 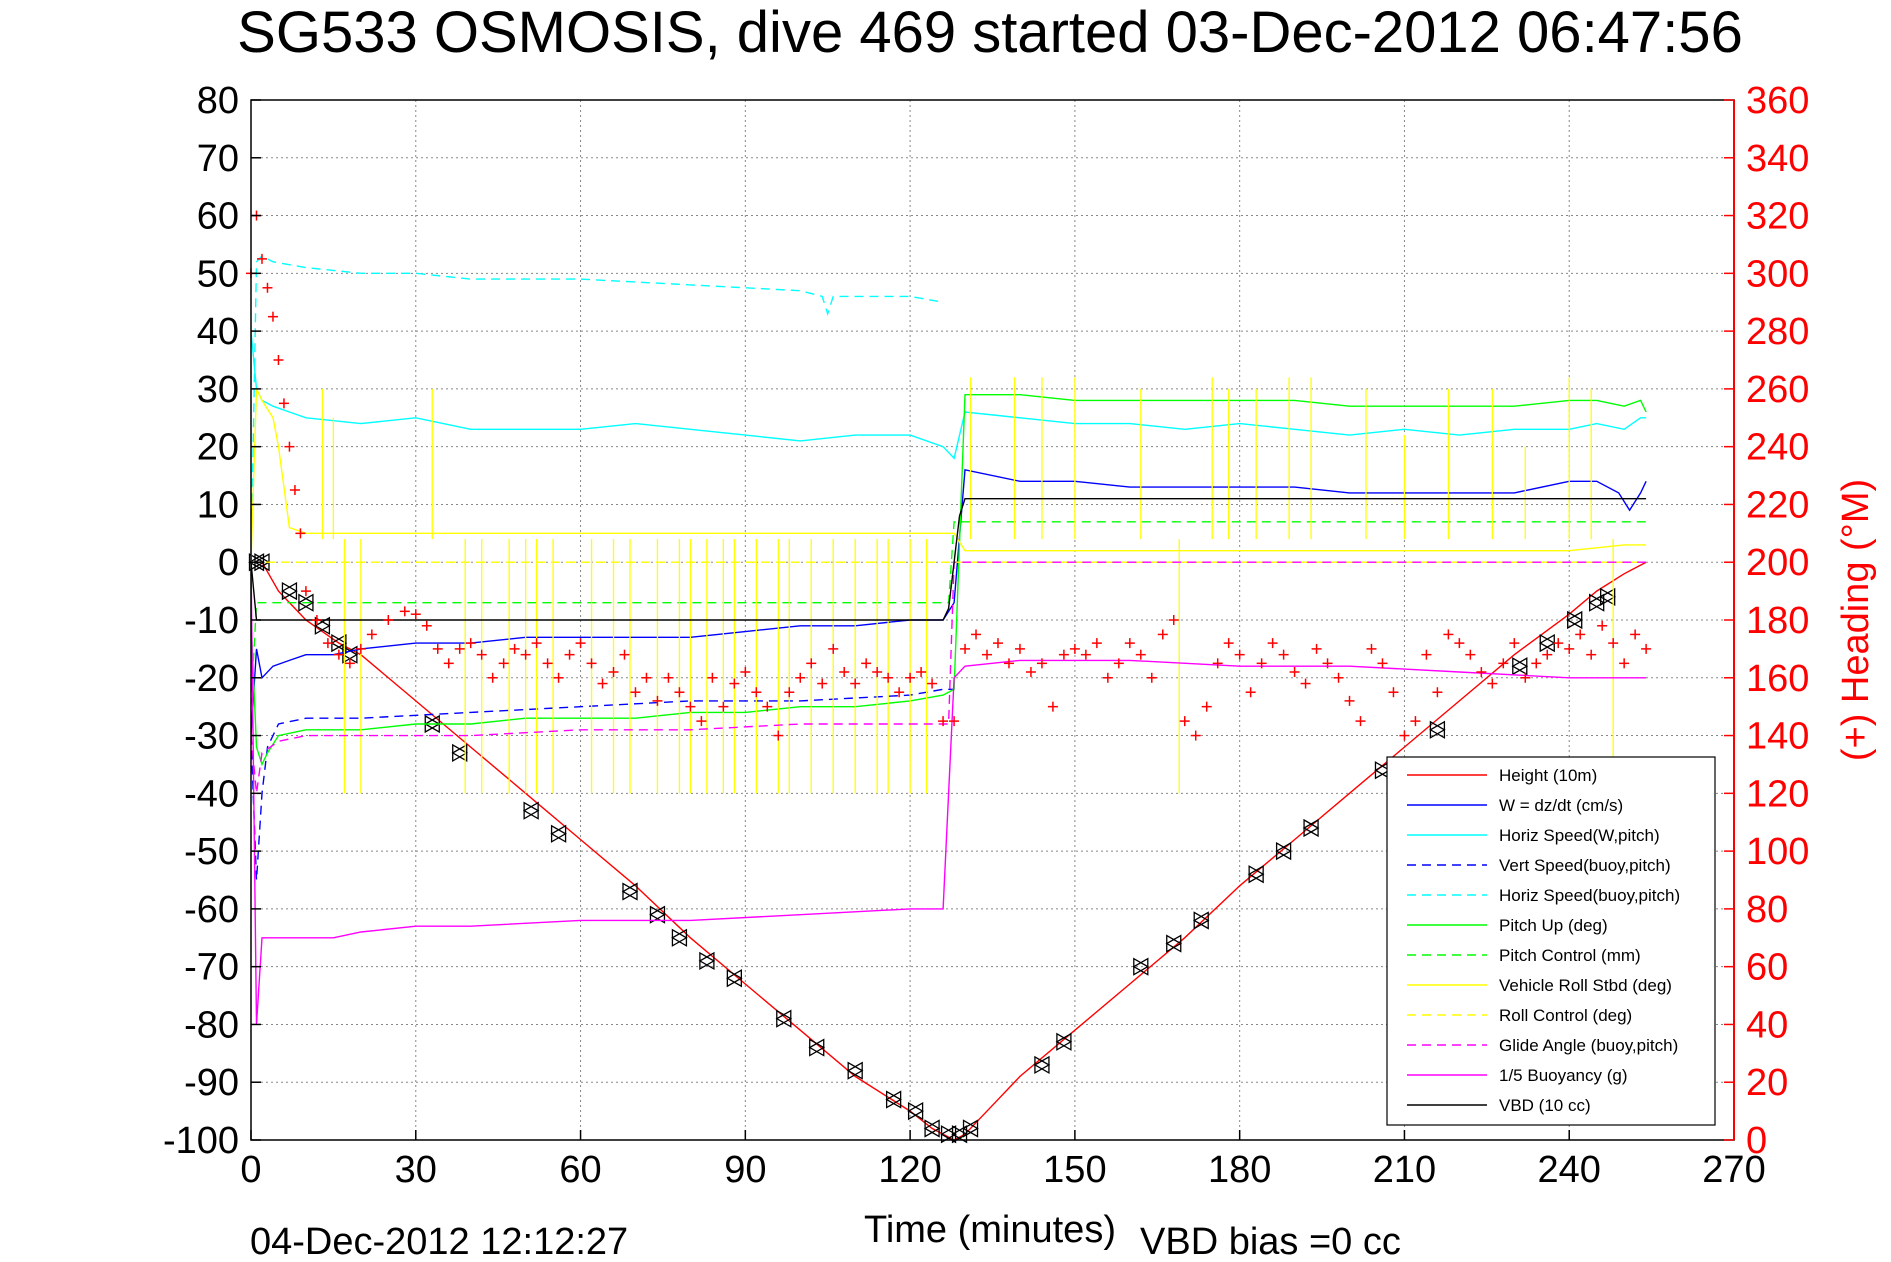 What do you see at coordinates (909, 1170) in the screenshot?
I see `x-tick-label: 120` at bounding box center [909, 1170].